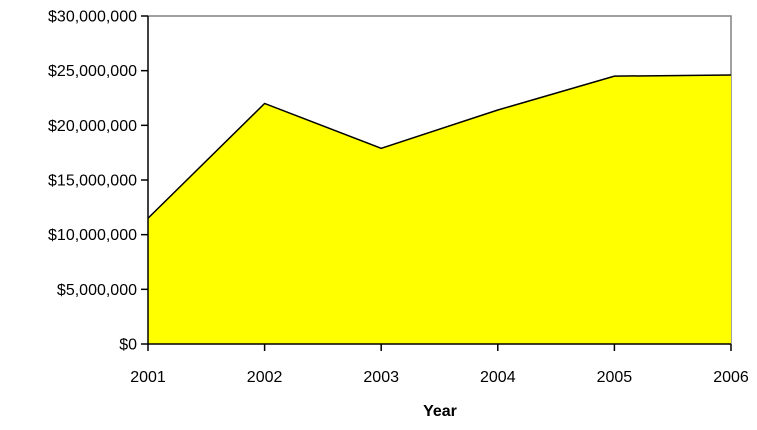 The image size is (757, 430). Describe the element at coordinates (128, 345) in the screenshot. I see `y-tick-label: $0` at that location.